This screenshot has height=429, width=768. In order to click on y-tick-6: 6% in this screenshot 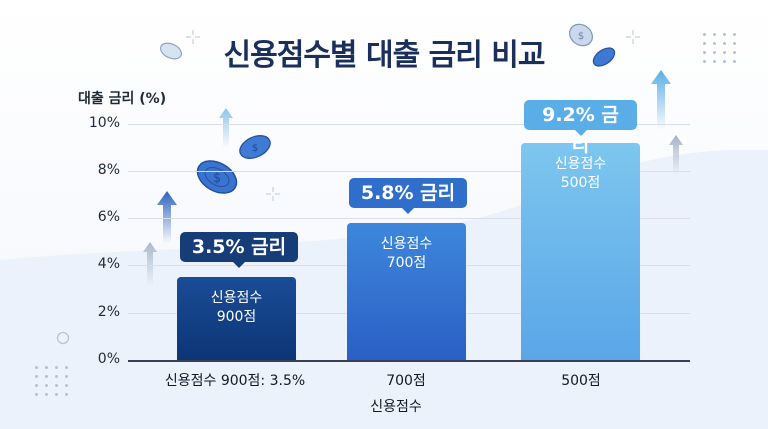, I will do `click(108, 217)`.